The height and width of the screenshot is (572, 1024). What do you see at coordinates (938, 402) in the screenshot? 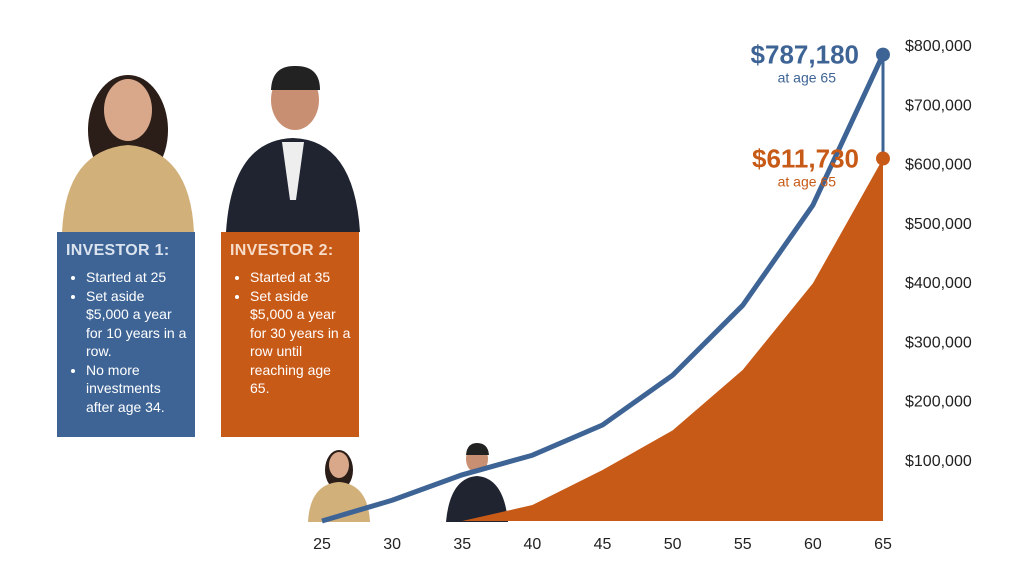
I see `y-tick-label: $200,000` at bounding box center [938, 402].